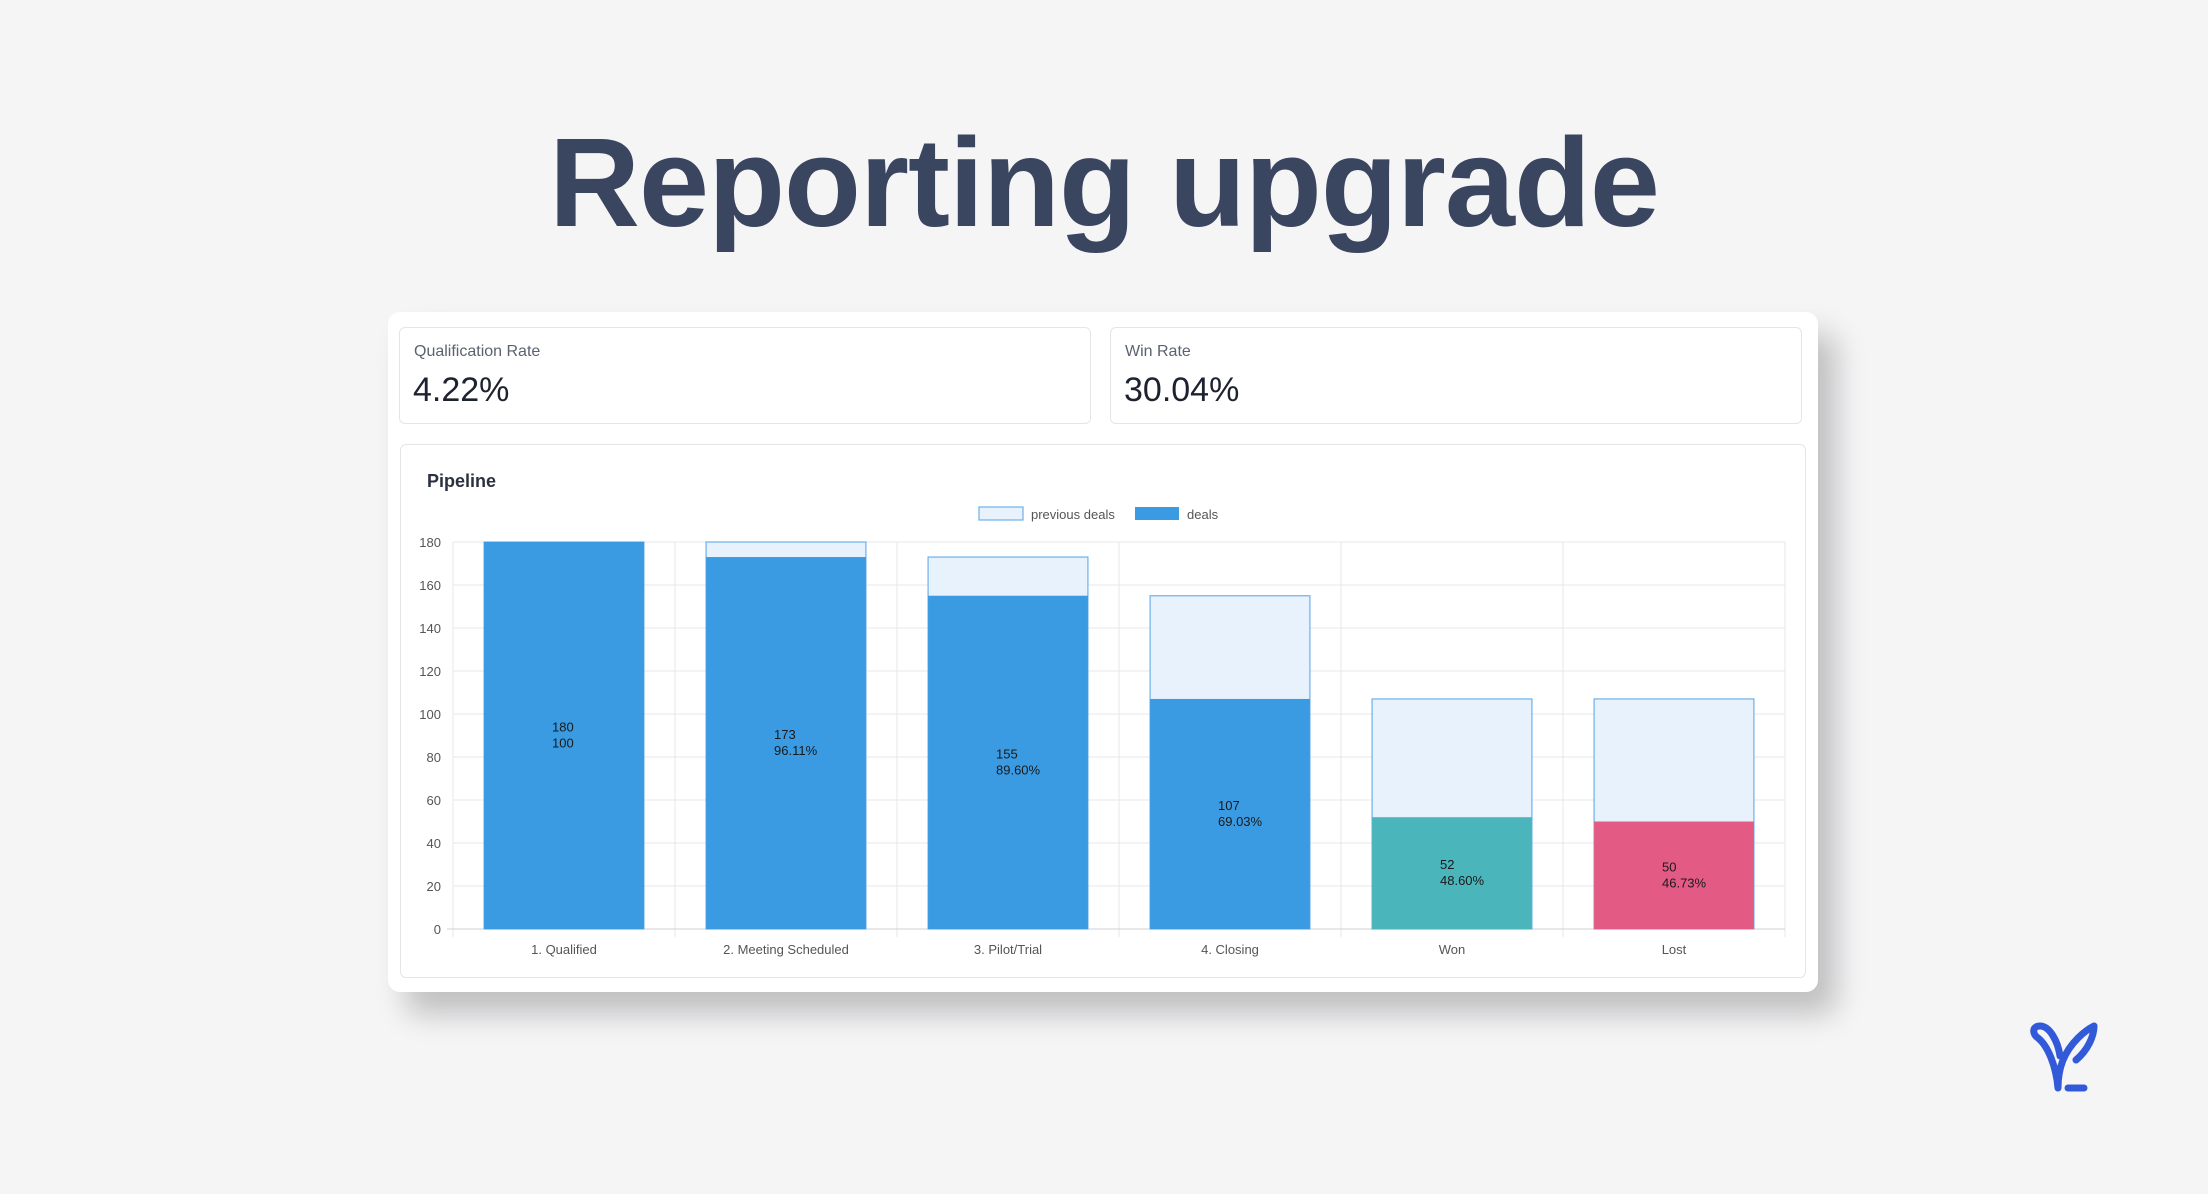  What do you see at coordinates (434, 843) in the screenshot?
I see `y-tick-label: 40` at bounding box center [434, 843].